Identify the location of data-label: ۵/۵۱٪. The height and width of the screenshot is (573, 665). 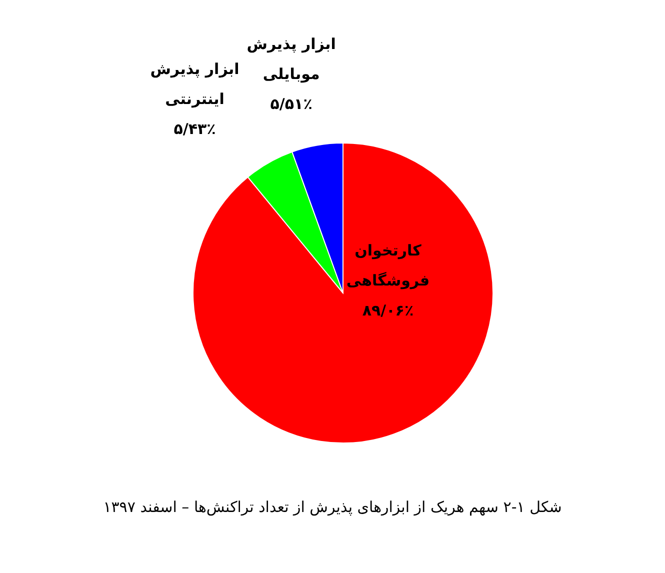
(291, 103).